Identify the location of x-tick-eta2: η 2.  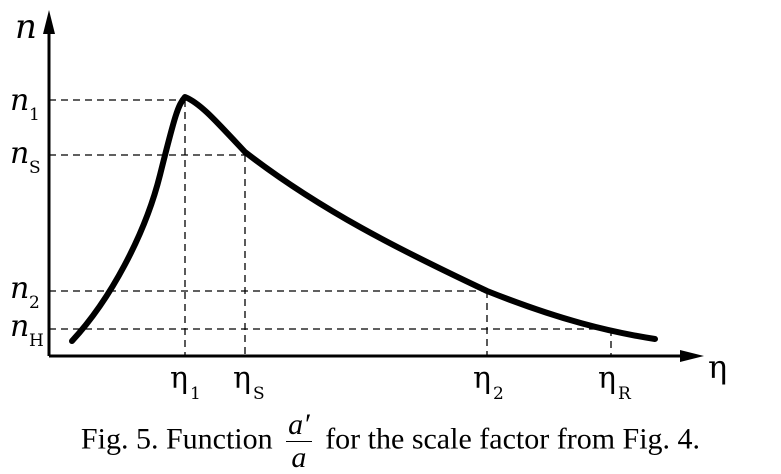
(488, 382).